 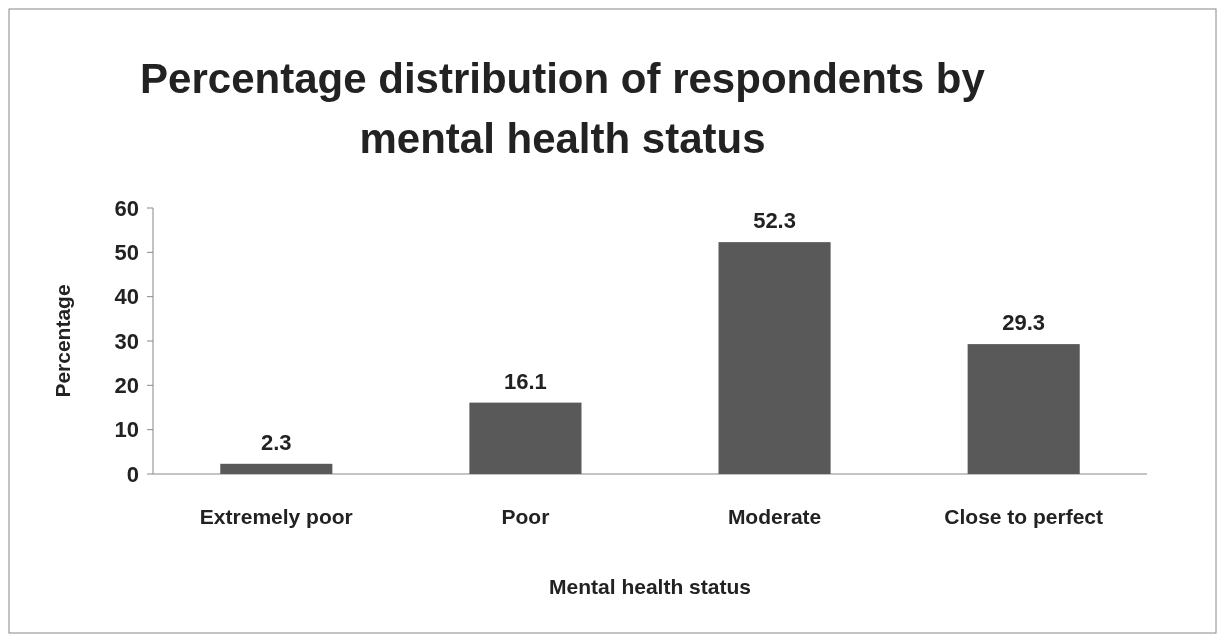 What do you see at coordinates (126, 297) in the screenshot?
I see `y-tick-label: 40` at bounding box center [126, 297].